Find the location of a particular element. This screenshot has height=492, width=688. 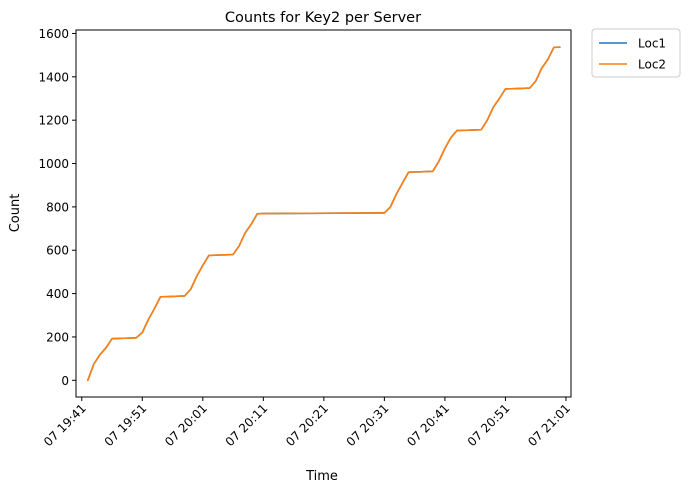

legend-entries: Loc1 Loc2 is located at coordinates (632, 54).